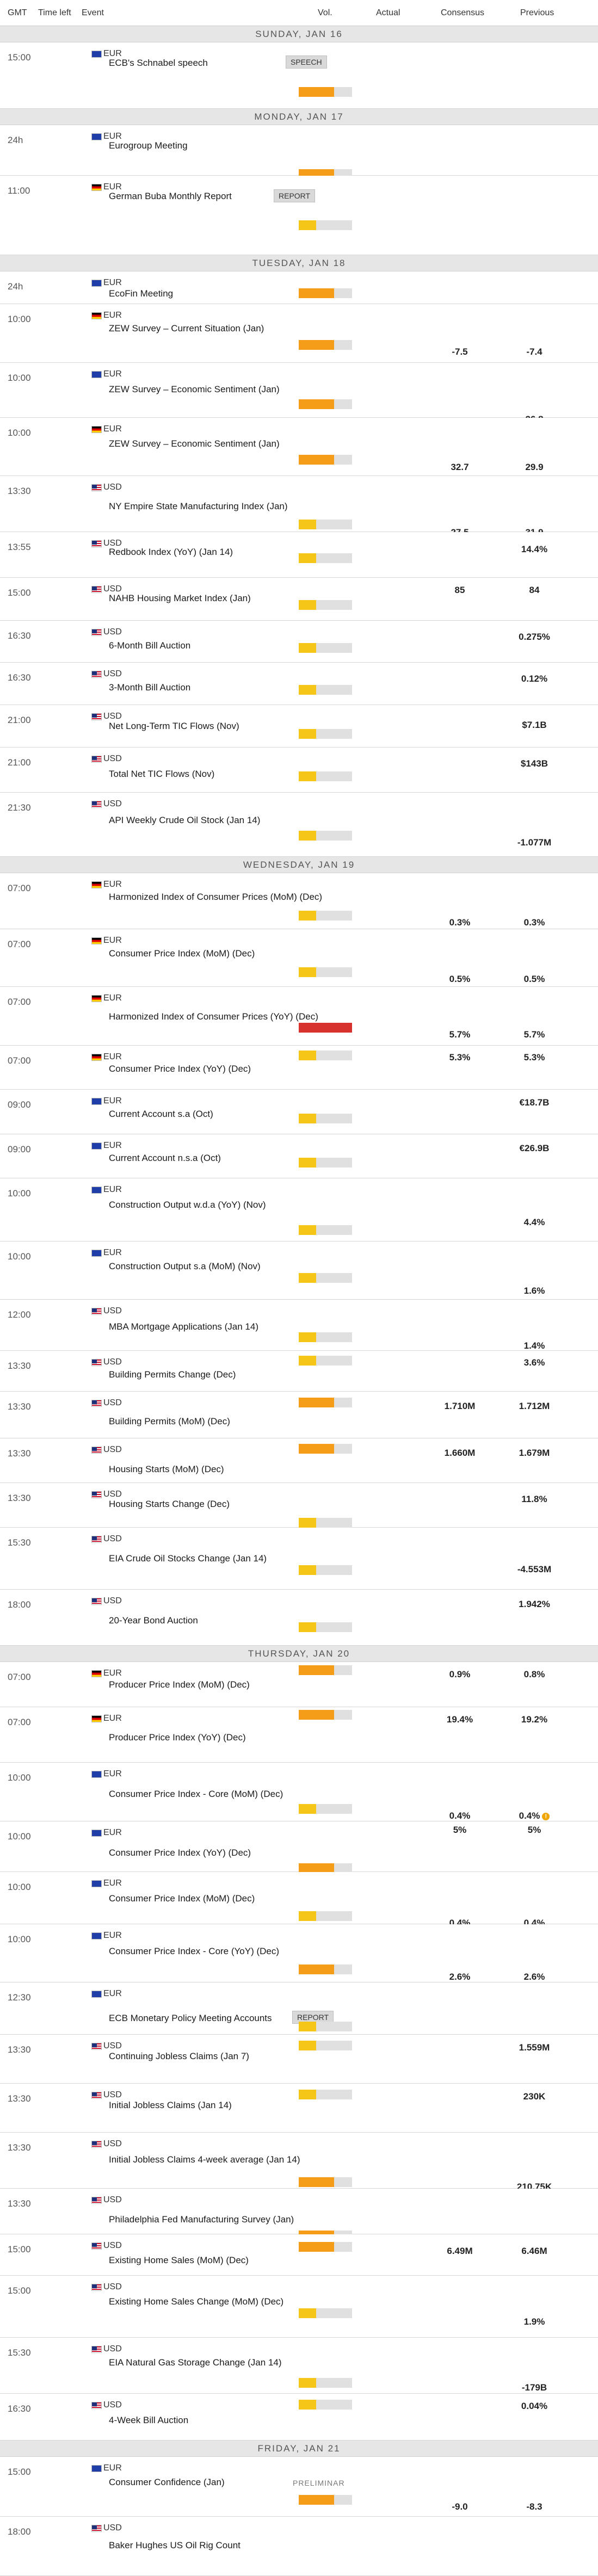  Describe the element at coordinates (153, 1621) in the screenshot. I see `event-name: 20-Year Bond Auction` at that location.